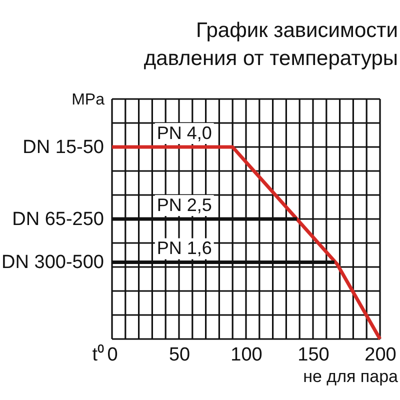 The height and width of the screenshot is (400, 400). I want to click on x-tick-label: 150, so click(314, 355).